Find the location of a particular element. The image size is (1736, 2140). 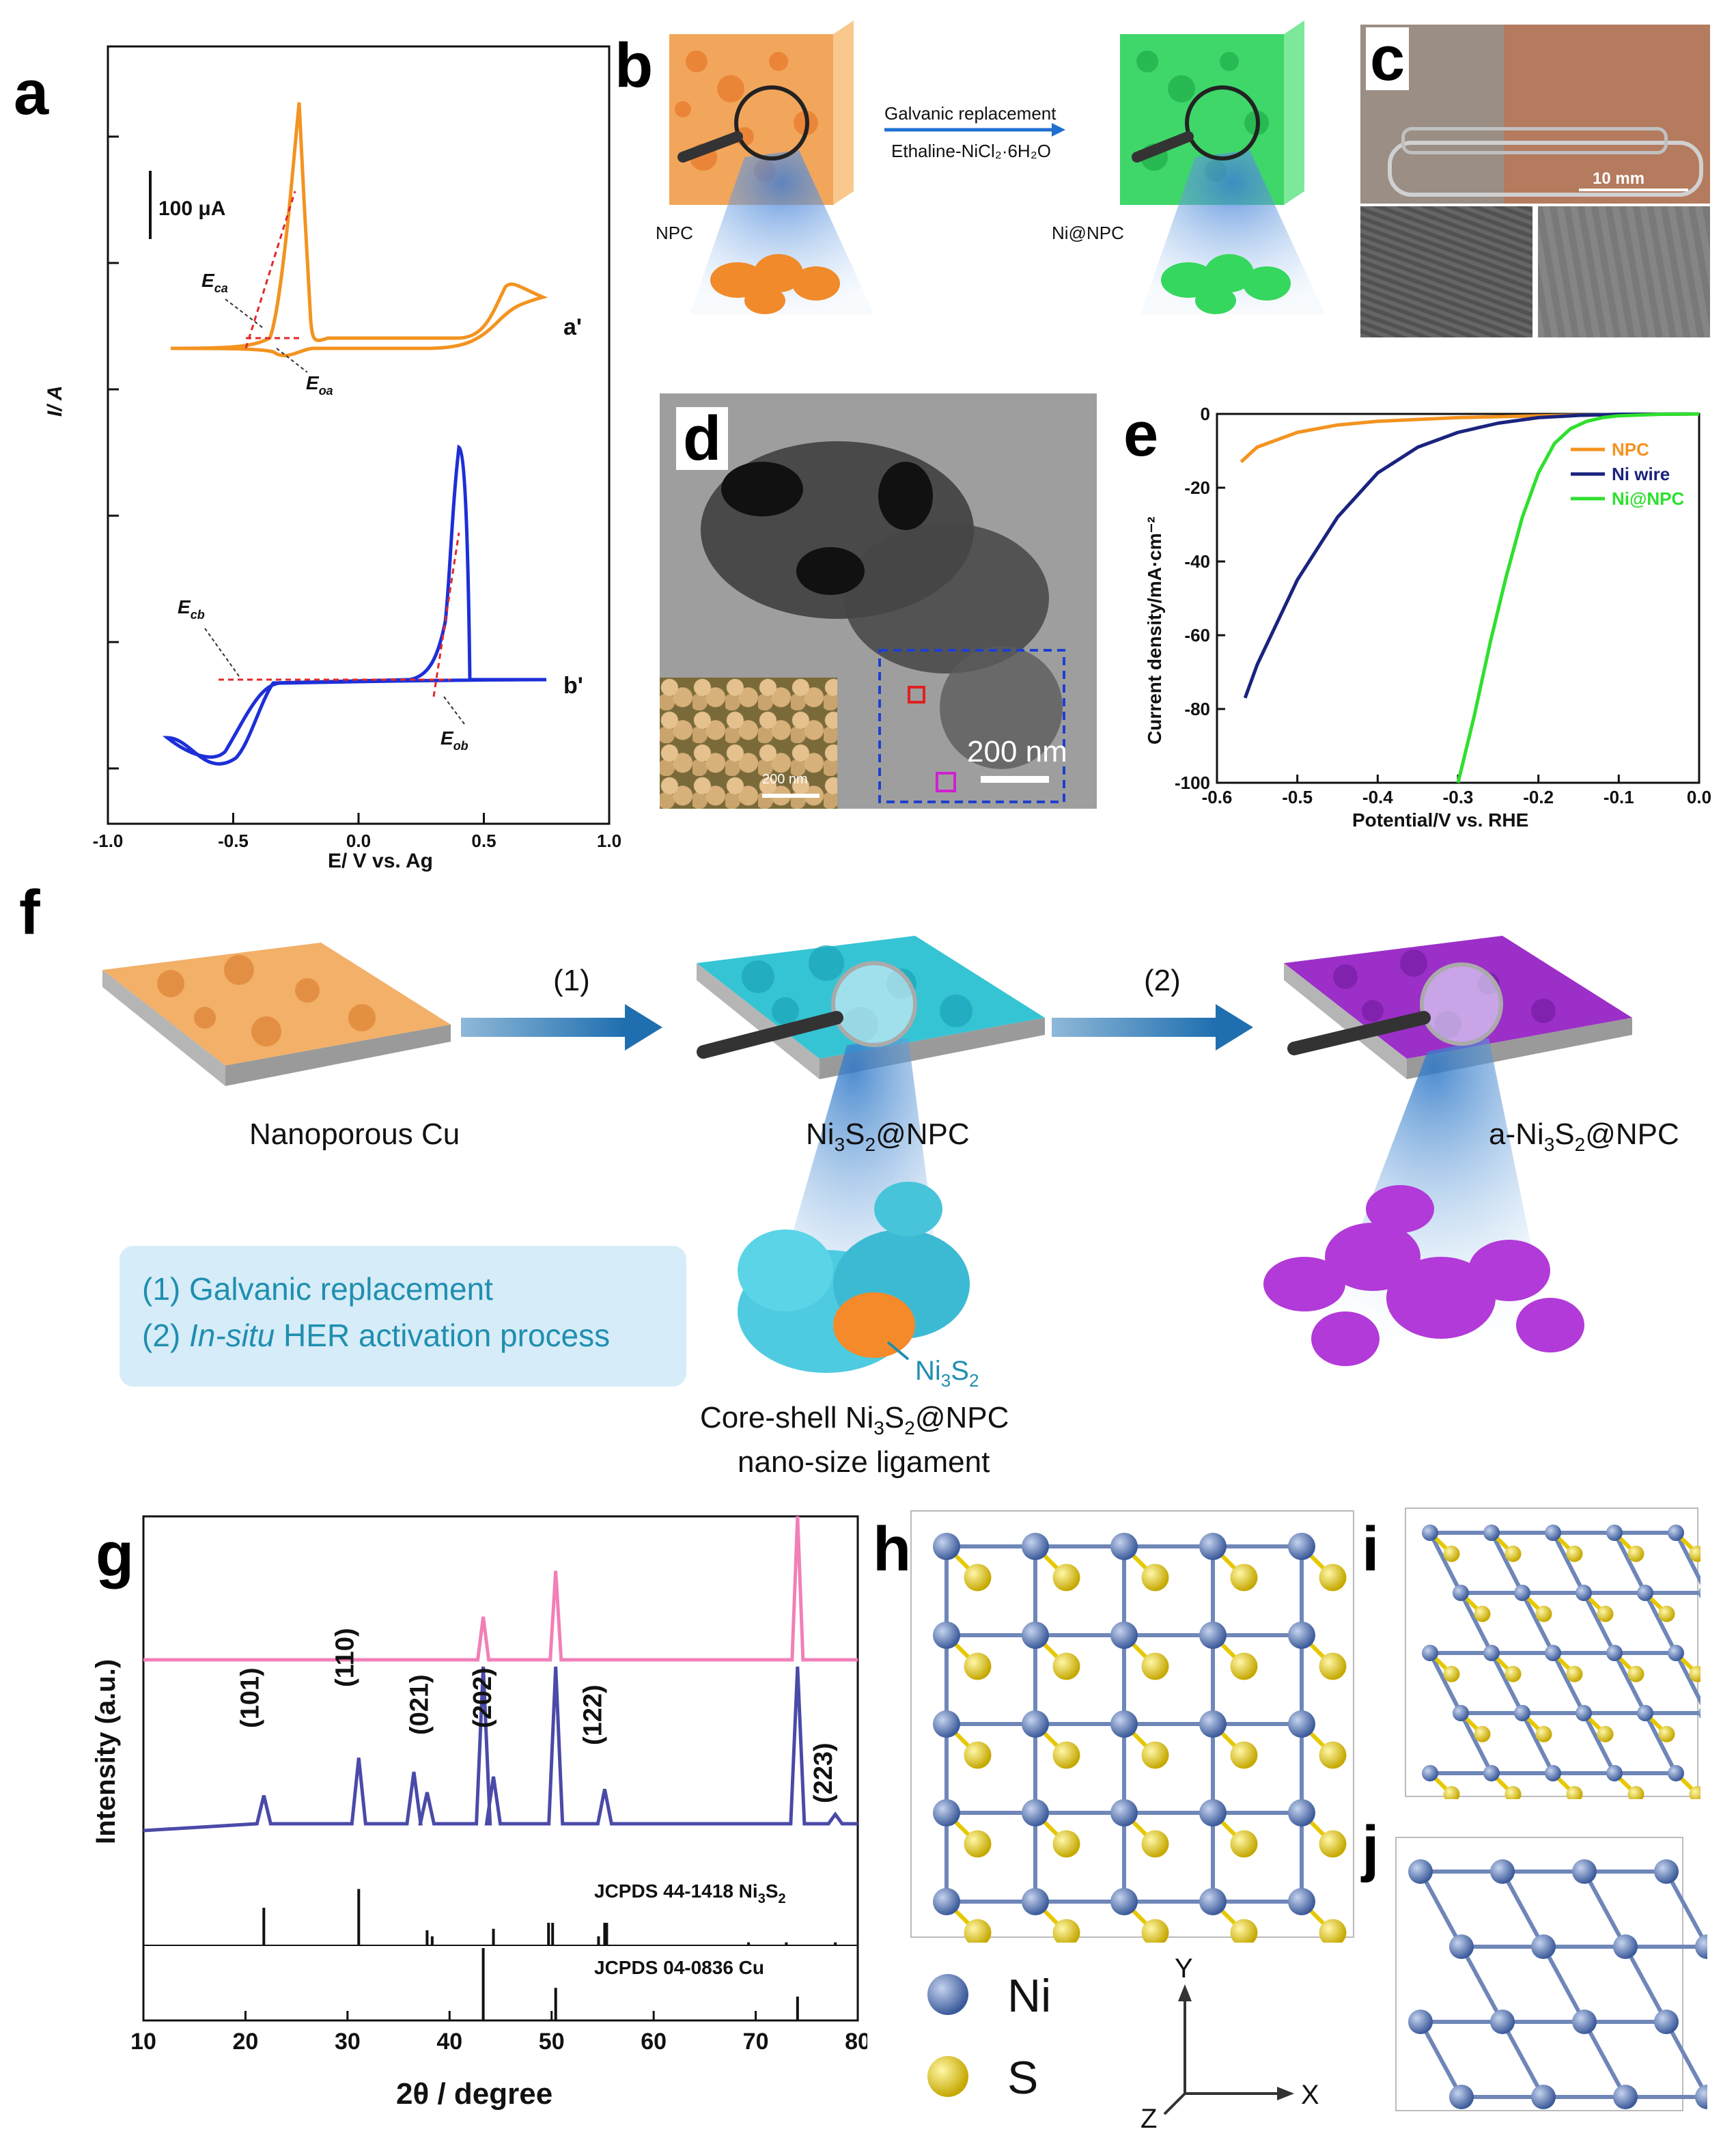

y-axis-head is located at coordinates (1185, 1992).